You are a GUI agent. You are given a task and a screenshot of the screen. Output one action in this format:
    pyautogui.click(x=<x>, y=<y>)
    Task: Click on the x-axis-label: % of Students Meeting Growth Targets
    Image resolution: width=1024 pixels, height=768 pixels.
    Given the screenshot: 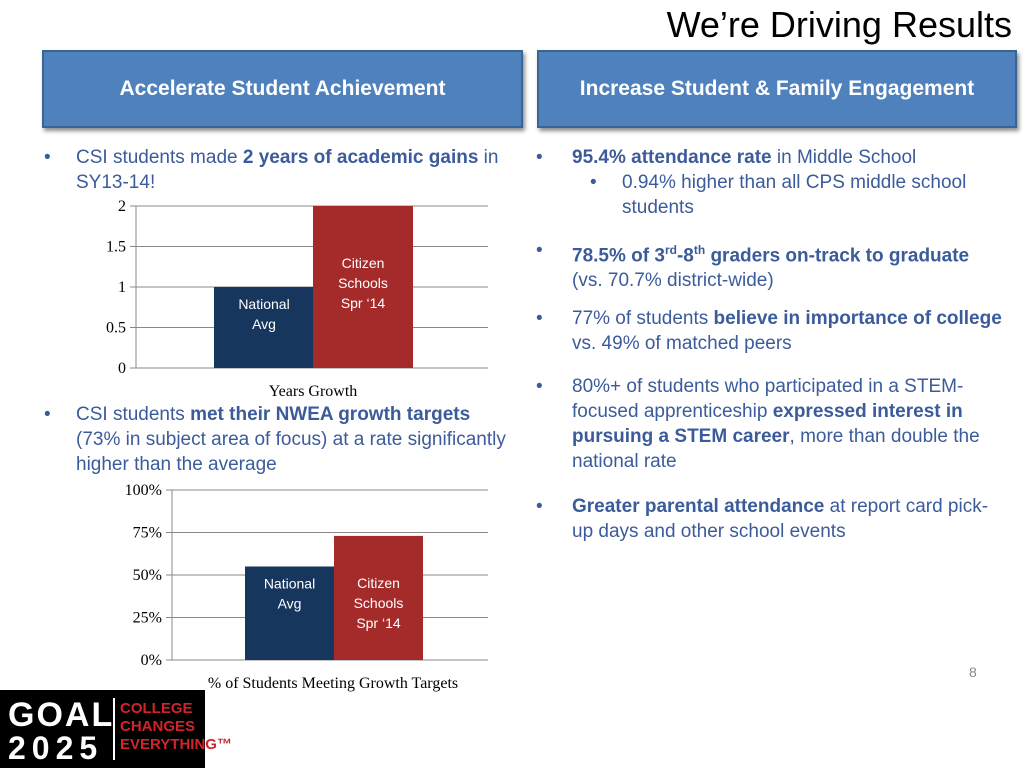 What is the action you would take?
    pyautogui.click(x=333, y=683)
    